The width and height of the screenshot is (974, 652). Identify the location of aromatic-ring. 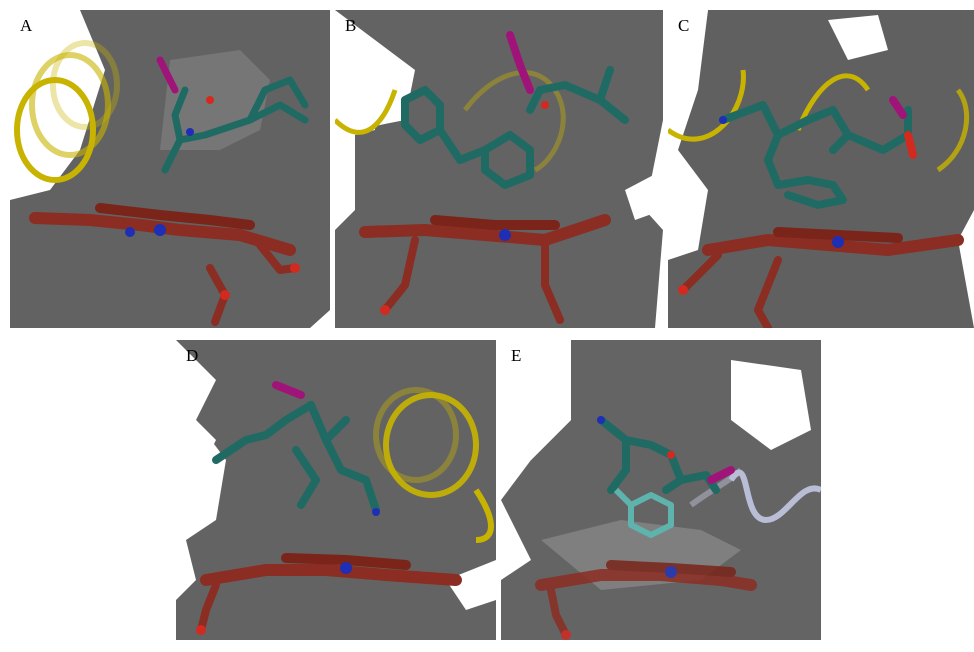
(643, 512).